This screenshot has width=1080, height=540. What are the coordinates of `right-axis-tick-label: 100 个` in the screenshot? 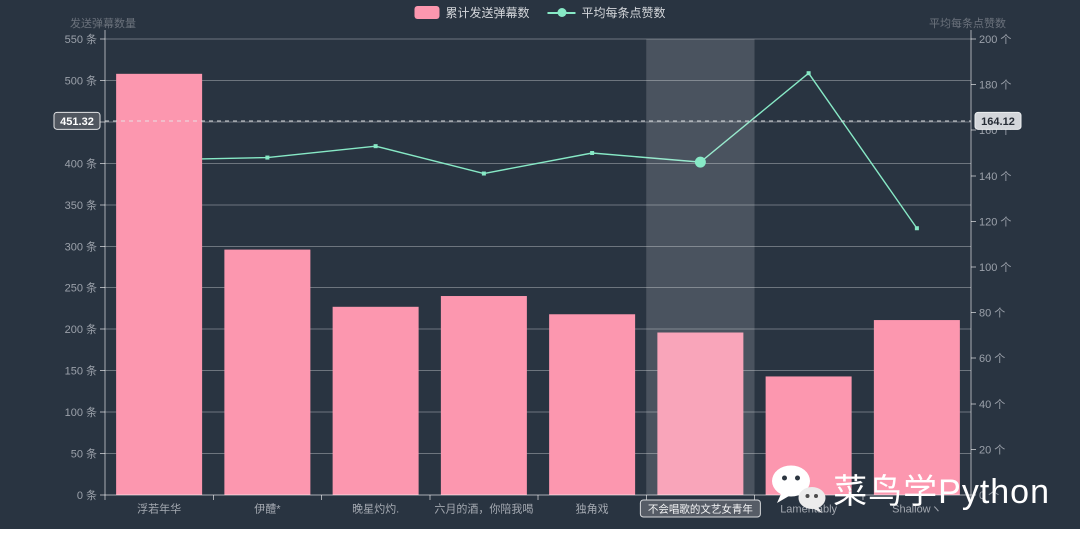 It's located at (995, 267).